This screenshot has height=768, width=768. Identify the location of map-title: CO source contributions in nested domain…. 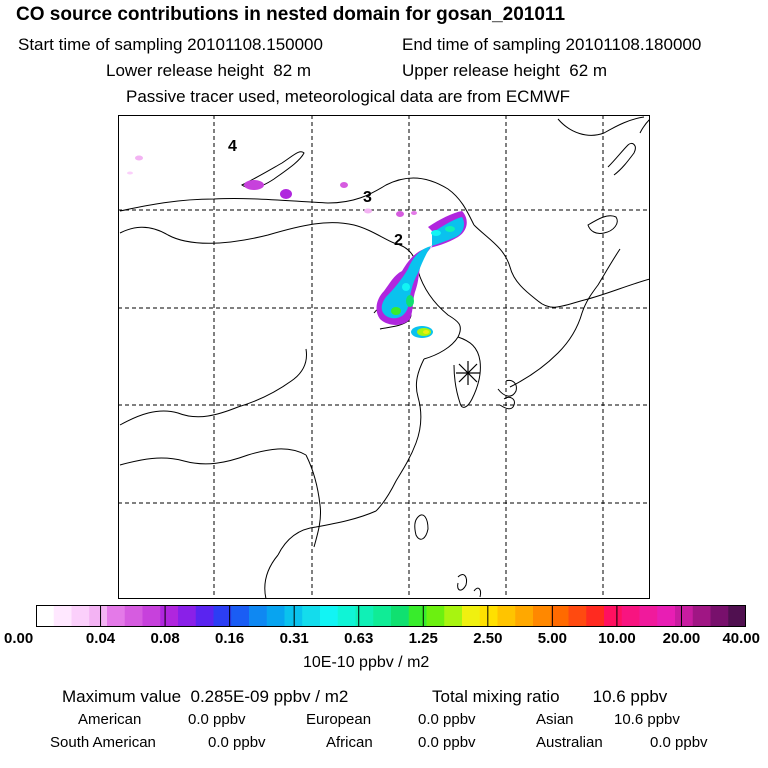
(291, 14).